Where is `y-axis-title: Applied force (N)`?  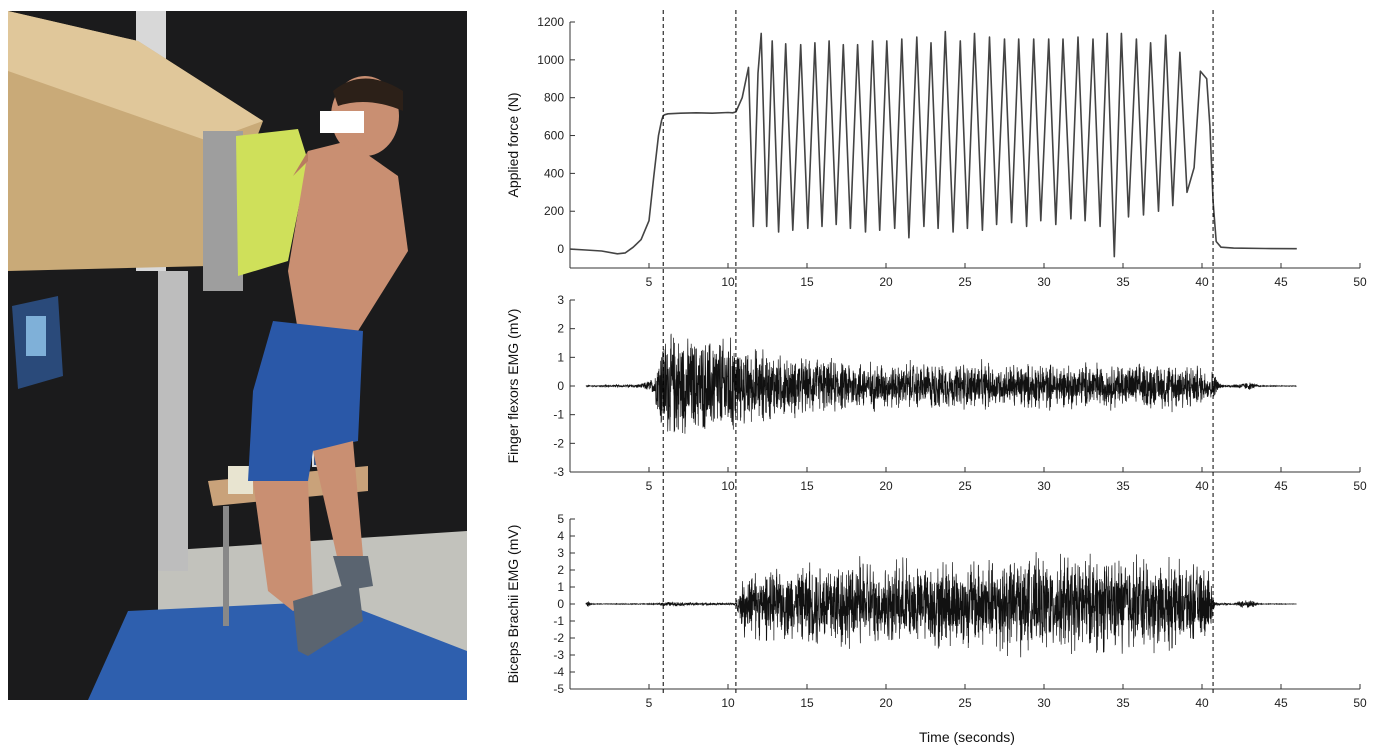 y-axis-title: Applied force (N) is located at coordinates (513, 144).